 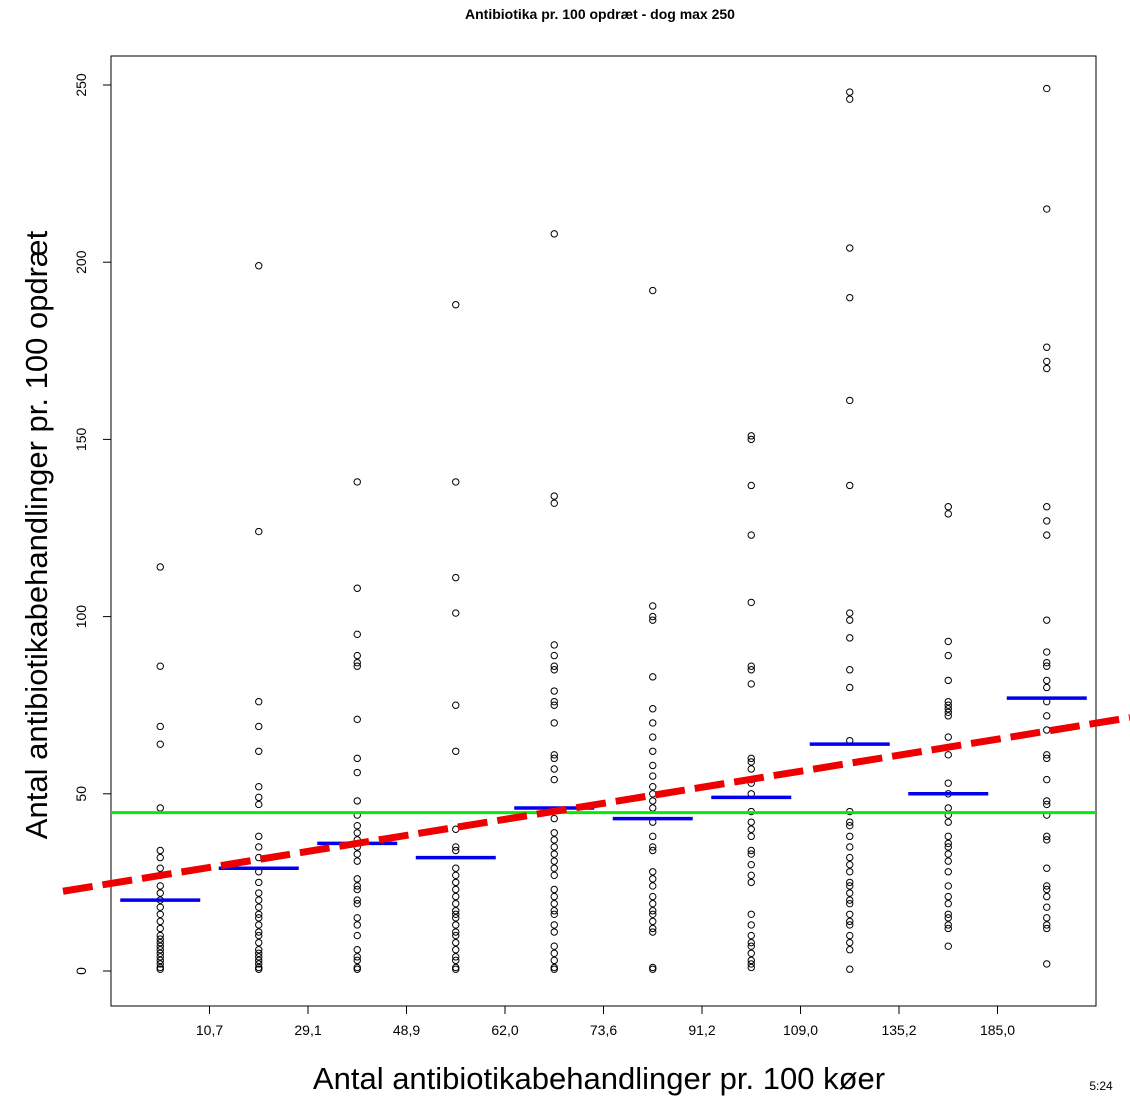 What do you see at coordinates (307, 1030) in the screenshot?
I see `x-tick-label: 29,1` at bounding box center [307, 1030].